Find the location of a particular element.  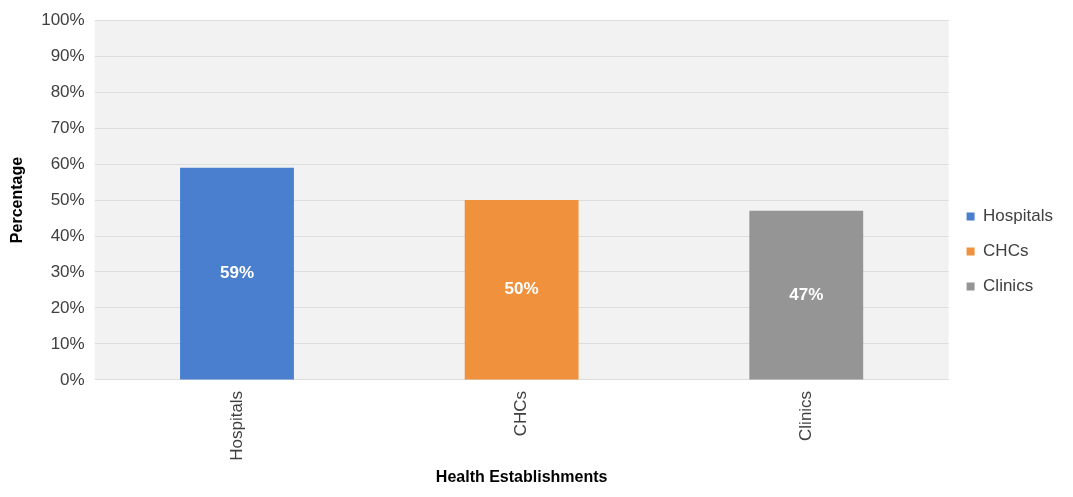

x-axis-title: Health Establishments is located at coordinates (521, 476).